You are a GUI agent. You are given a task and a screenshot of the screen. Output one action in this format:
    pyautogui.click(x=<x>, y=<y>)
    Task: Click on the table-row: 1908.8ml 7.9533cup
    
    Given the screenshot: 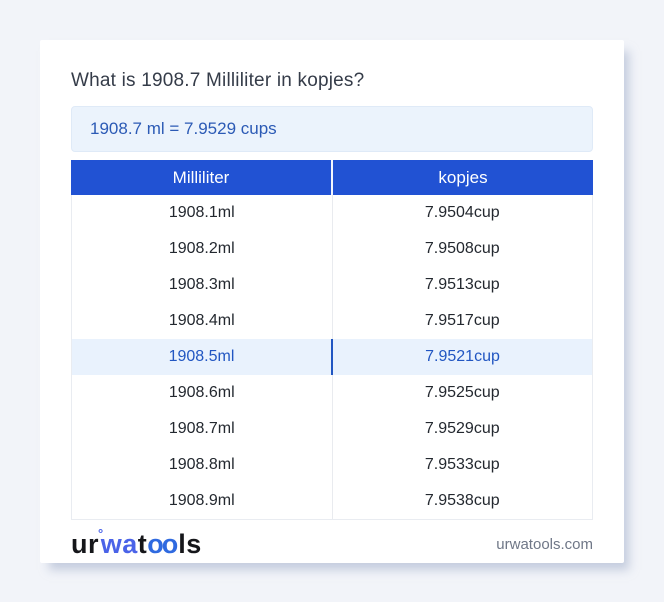 What is the action you would take?
    pyautogui.click(x=332, y=465)
    